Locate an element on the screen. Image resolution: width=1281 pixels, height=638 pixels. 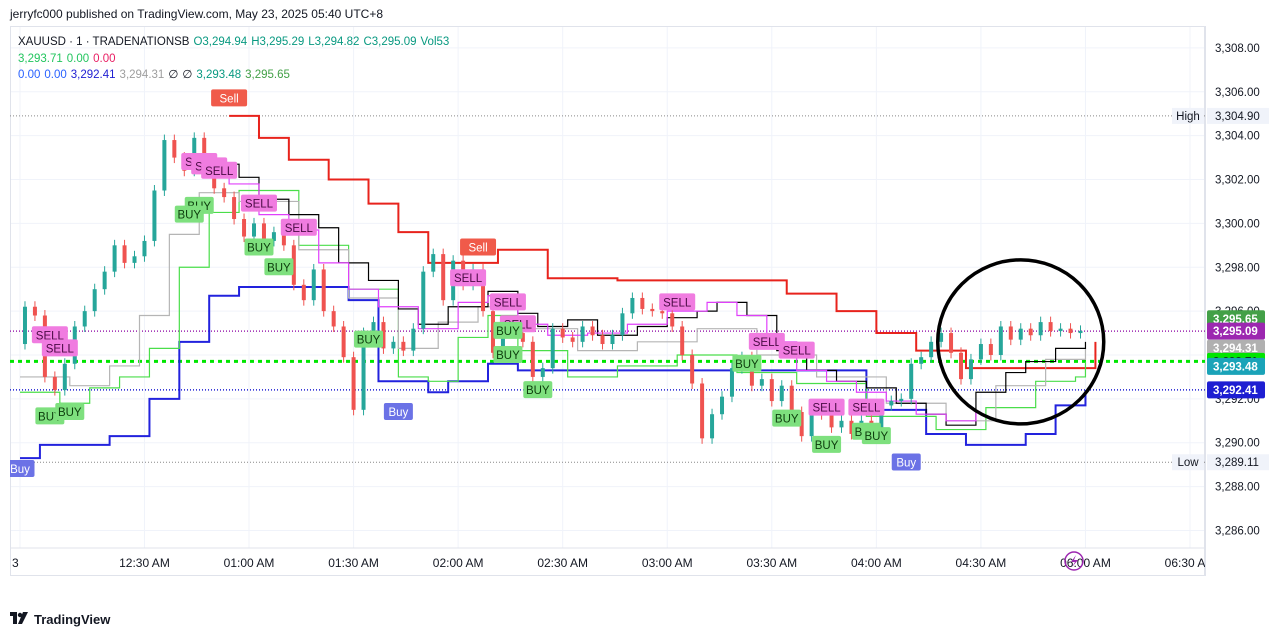
price-tag: 3,295.09 is located at coordinates (1236, 331).